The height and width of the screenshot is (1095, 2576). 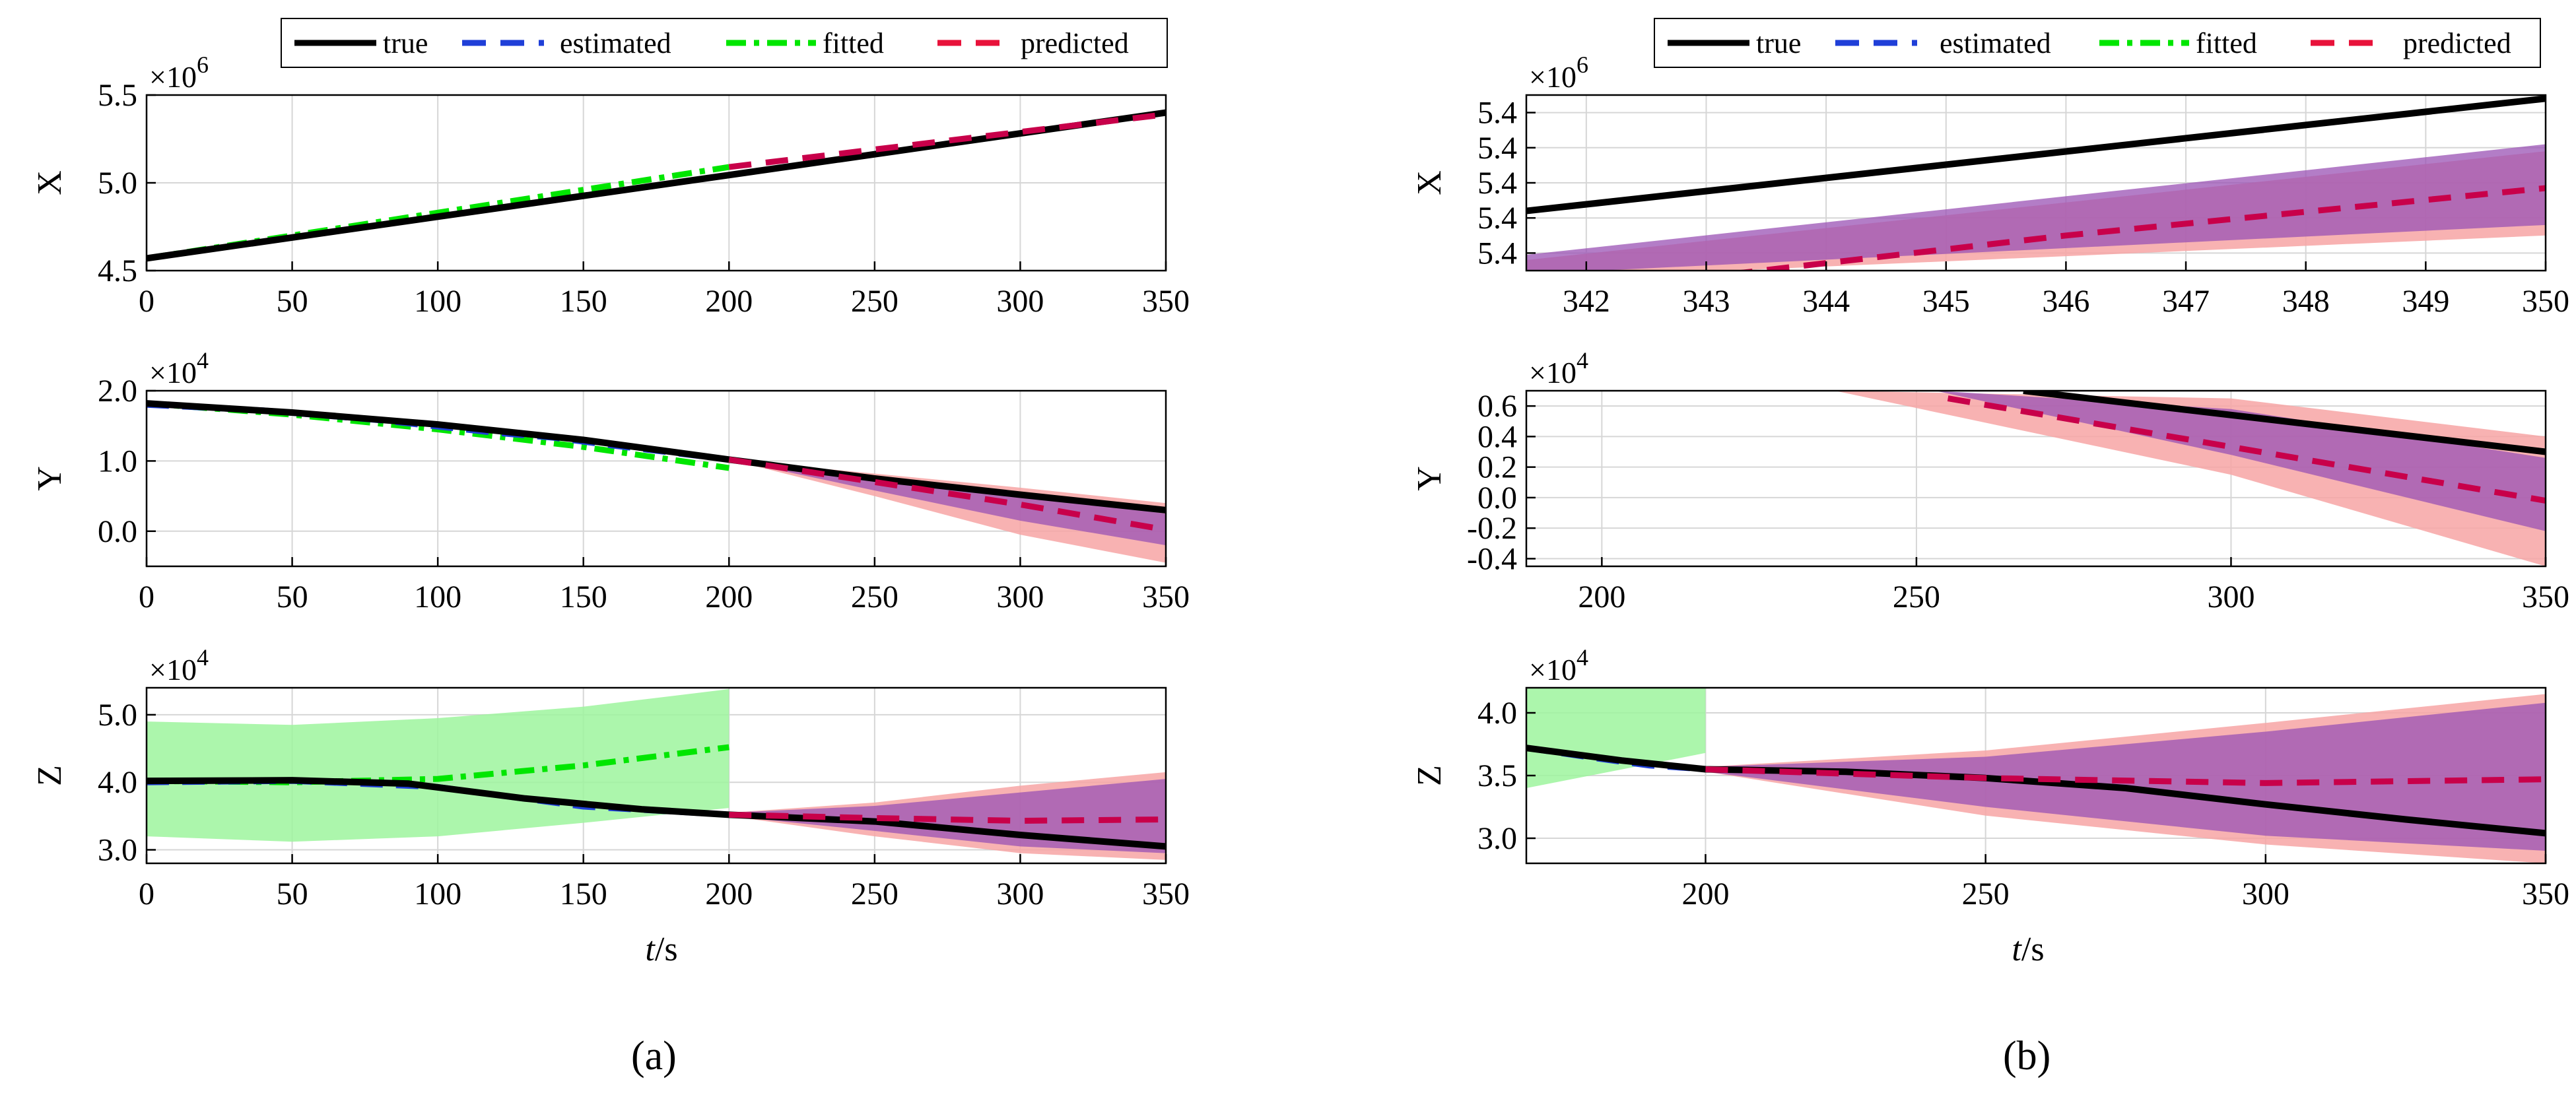 What do you see at coordinates (2546, 597) in the screenshot?
I see `chart-b-Y-xtick-label-3: 350` at bounding box center [2546, 597].